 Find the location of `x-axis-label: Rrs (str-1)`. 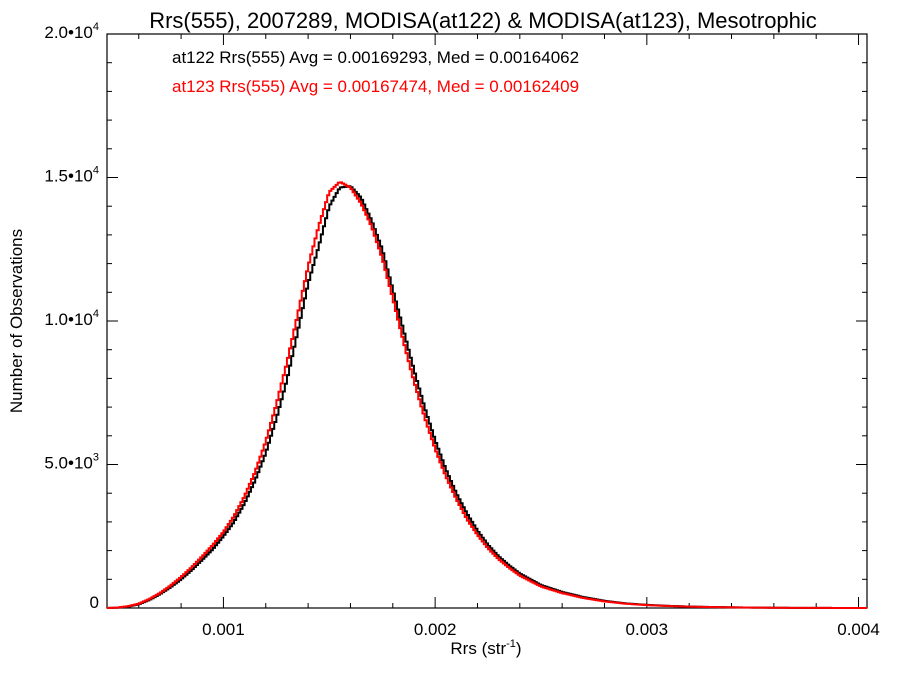

x-axis-label: Rrs (str-1) is located at coordinates (485, 648).